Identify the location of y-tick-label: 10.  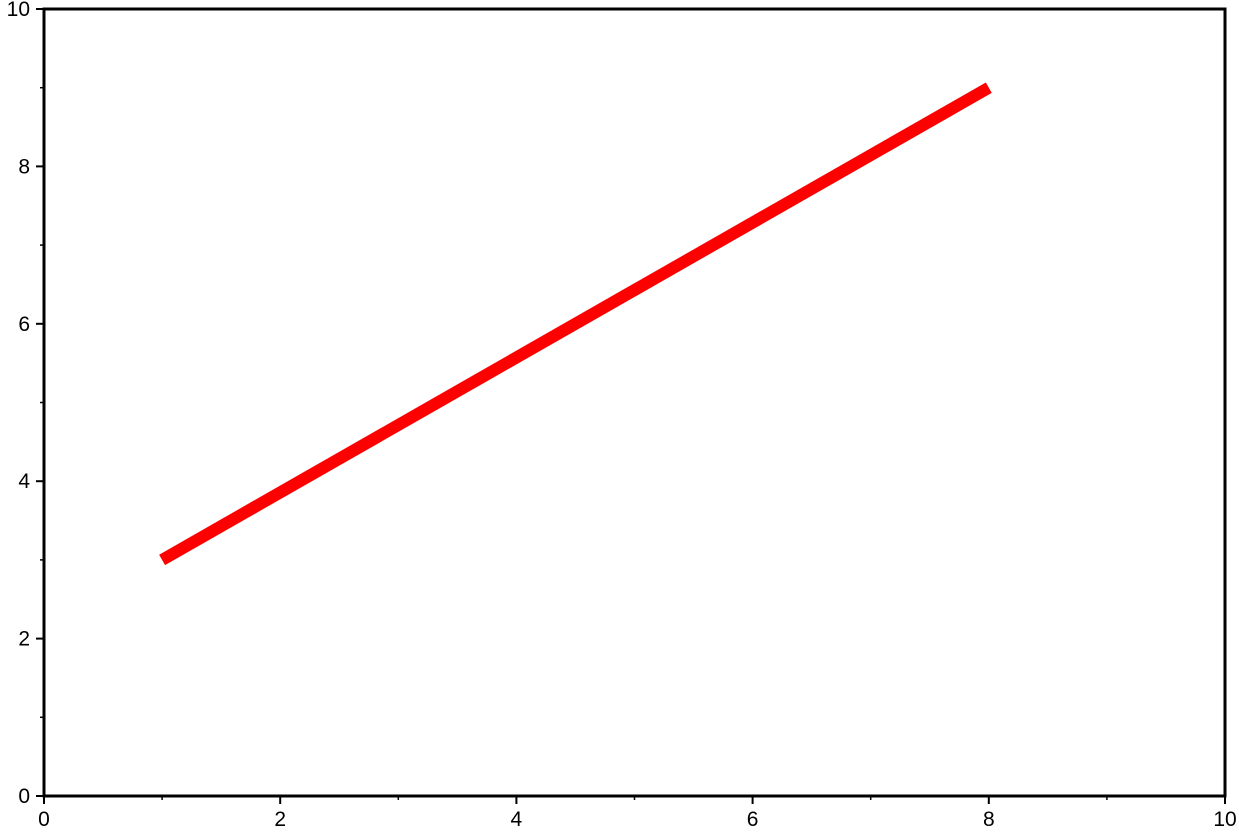
(18, 10).